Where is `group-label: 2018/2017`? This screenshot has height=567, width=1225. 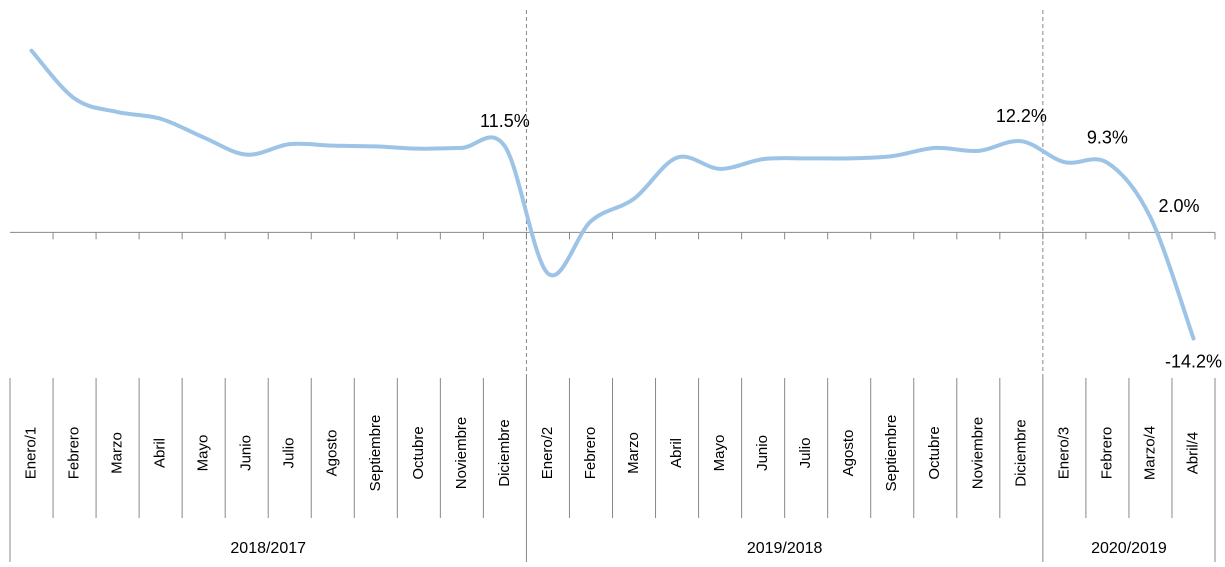
group-label: 2018/2017 is located at coordinates (268, 548).